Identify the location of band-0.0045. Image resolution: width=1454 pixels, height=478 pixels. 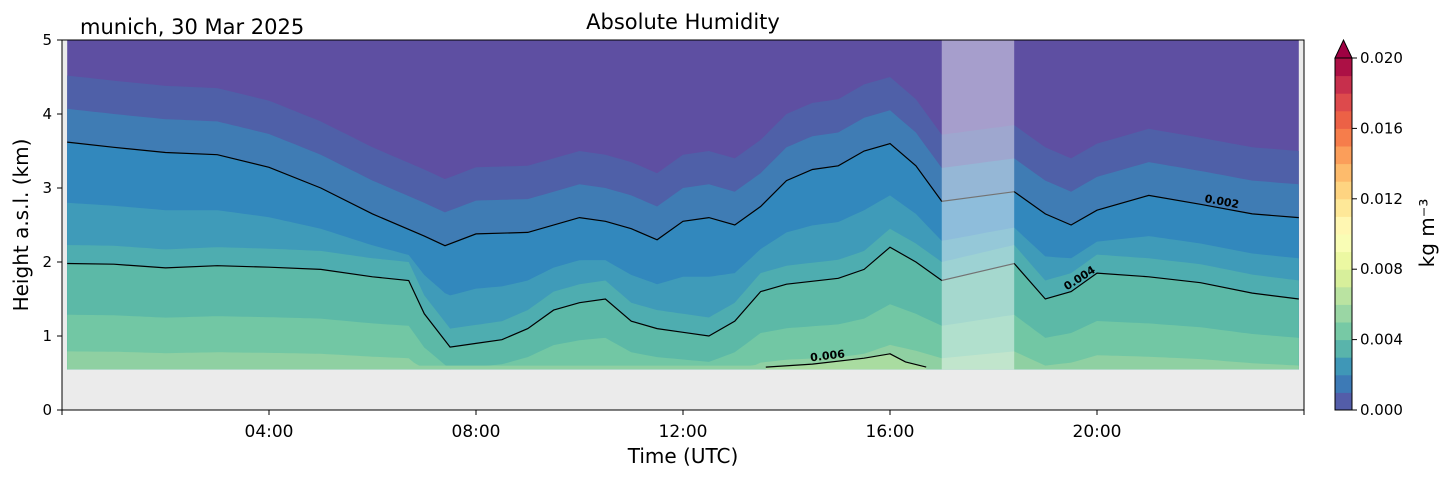
(683, 337).